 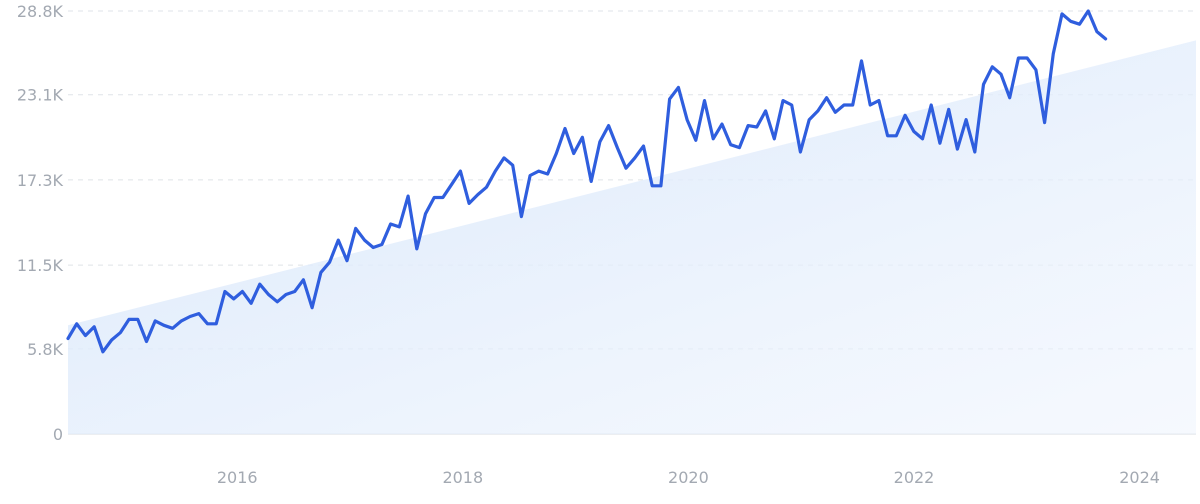 I want to click on y-tick-label: 5.8K, so click(x=45, y=349).